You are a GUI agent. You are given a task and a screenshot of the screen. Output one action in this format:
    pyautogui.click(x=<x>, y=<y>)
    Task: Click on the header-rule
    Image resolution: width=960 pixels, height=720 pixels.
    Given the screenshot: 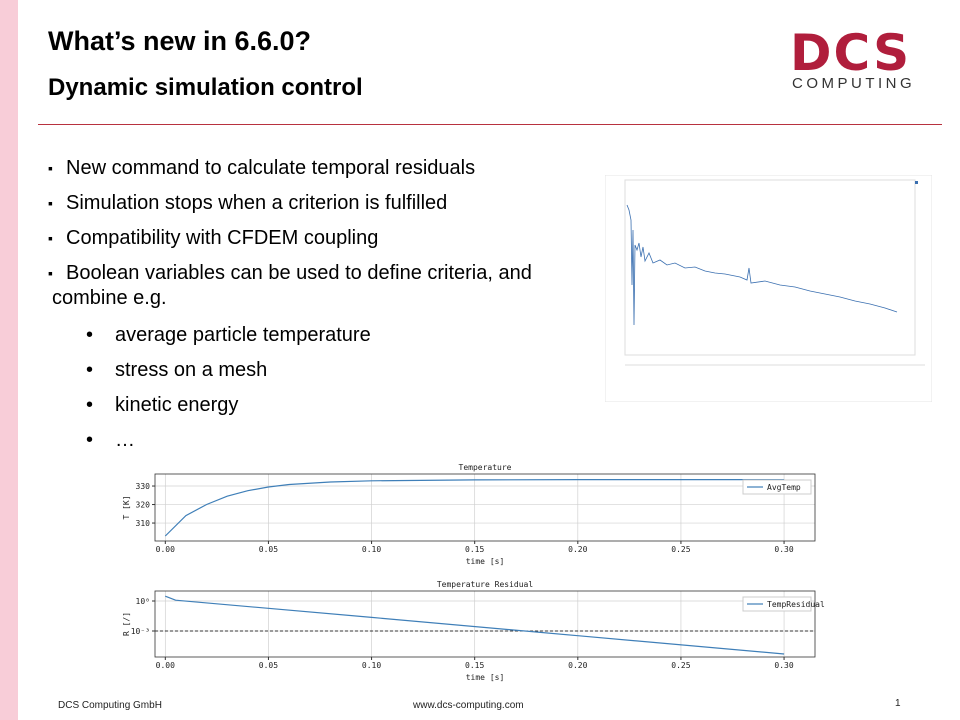 What is the action you would take?
    pyautogui.click(x=490, y=124)
    